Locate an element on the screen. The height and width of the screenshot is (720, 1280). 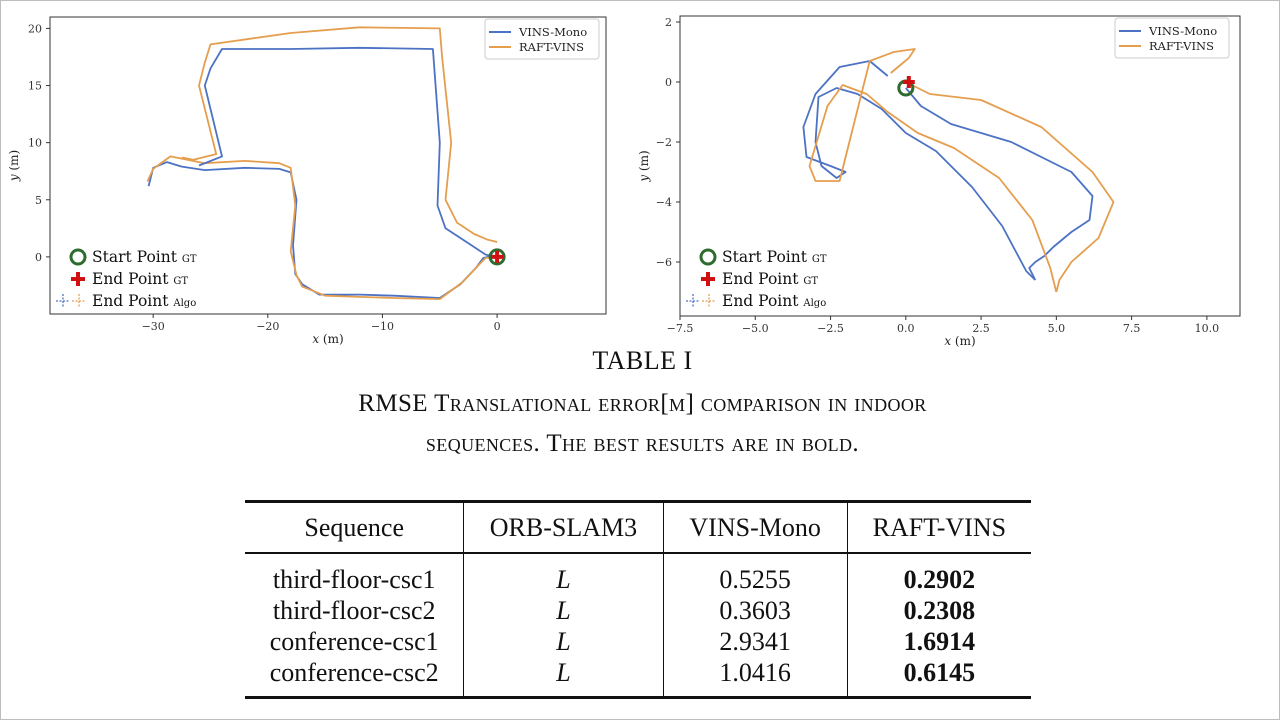
x-tick-label: −7.5 is located at coordinates (680, 328).